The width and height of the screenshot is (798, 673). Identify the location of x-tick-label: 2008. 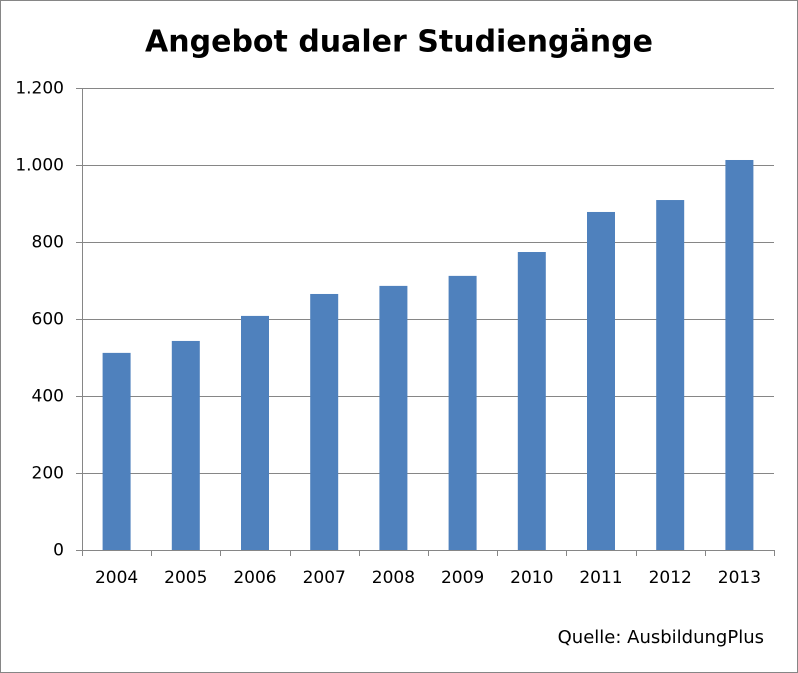
(393, 578).